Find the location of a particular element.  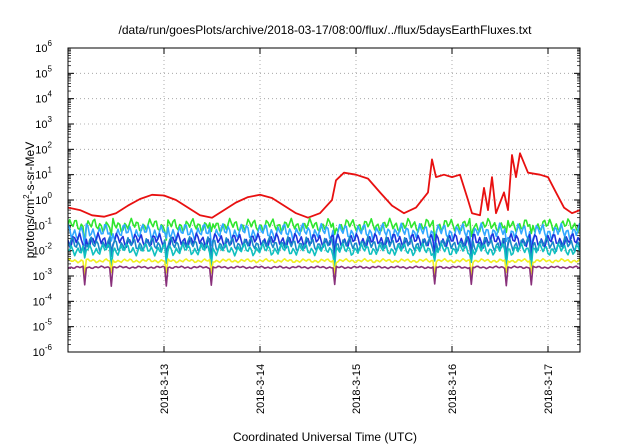

y-tick-label: 10⁻² is located at coordinates (43, 250).